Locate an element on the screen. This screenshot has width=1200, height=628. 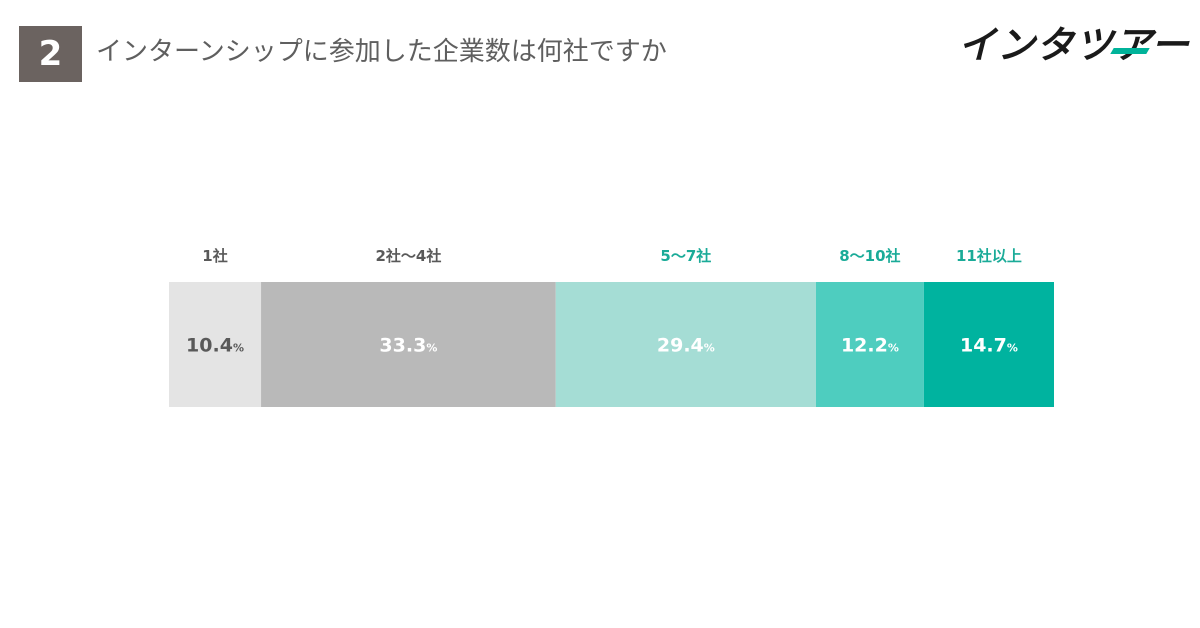
category-label-5: 11社以上 is located at coordinates (989, 256).